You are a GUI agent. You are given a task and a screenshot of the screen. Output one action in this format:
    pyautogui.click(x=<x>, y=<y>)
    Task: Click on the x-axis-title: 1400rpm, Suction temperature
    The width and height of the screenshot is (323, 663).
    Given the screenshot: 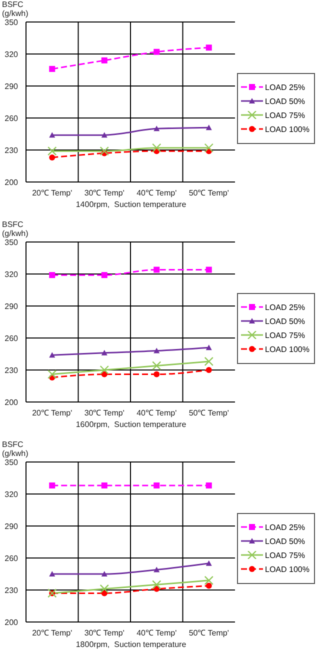 What is the action you would take?
    pyautogui.click(x=131, y=204)
    